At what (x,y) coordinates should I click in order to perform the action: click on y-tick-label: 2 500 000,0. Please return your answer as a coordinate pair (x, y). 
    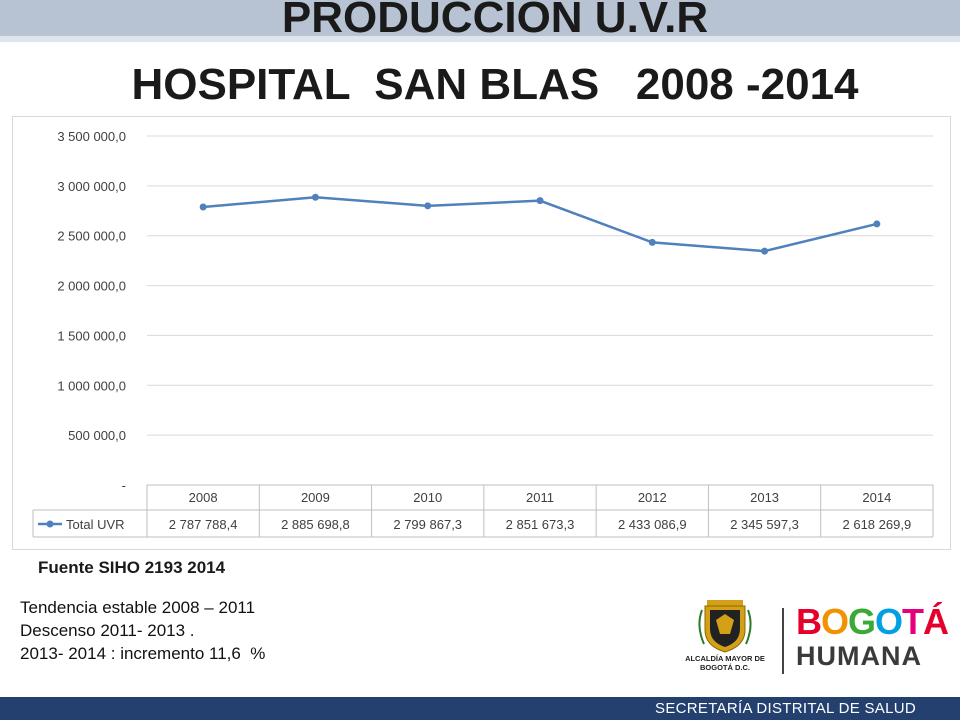
    Looking at the image, I should click on (91, 236).